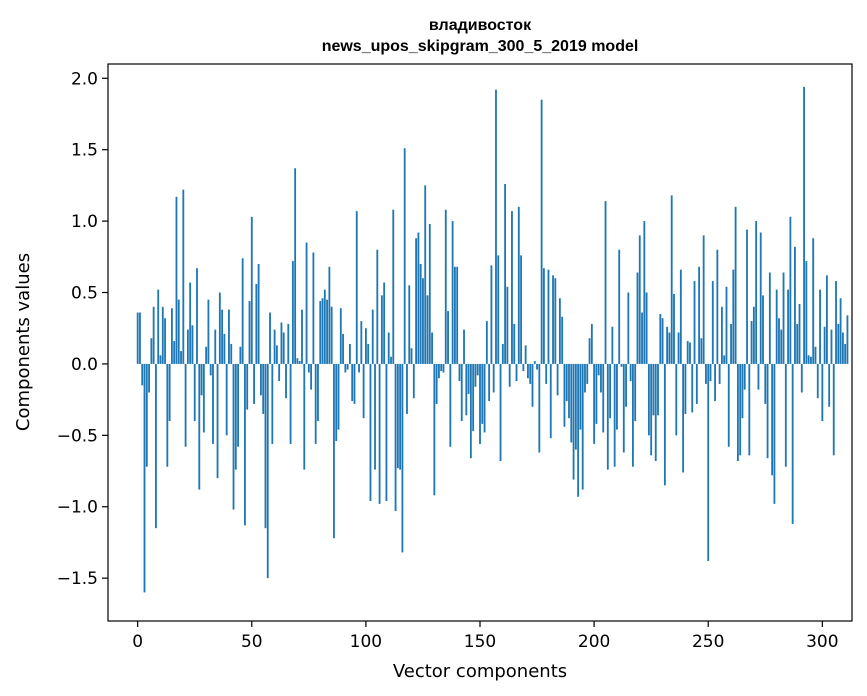 This screenshot has width=867, height=696. I want to click on y-axis: −1.5 −1.0 −0.5 0.0 0.5 1.0 1.5 2.0, so click(82, 329).